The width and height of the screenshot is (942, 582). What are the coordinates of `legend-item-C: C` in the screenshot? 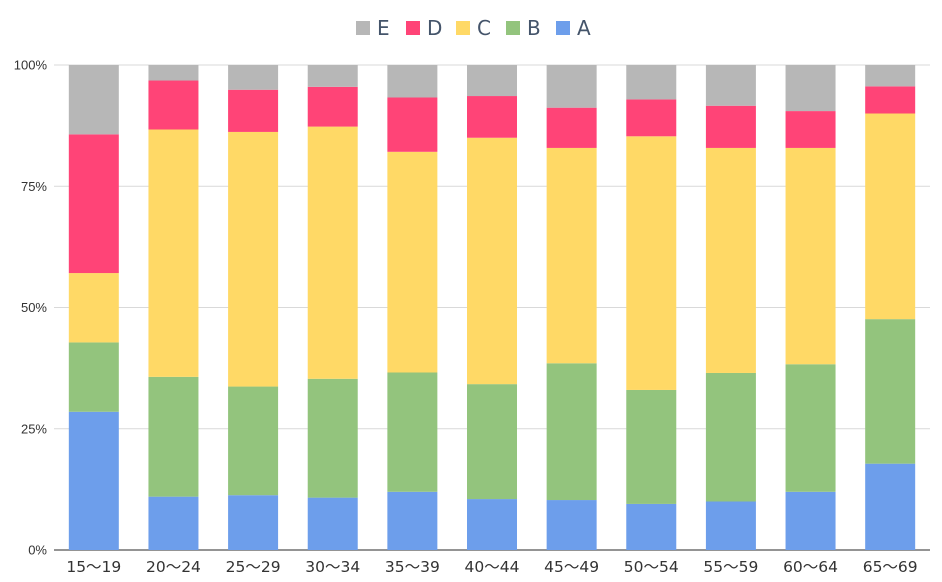 It's located at (473, 28).